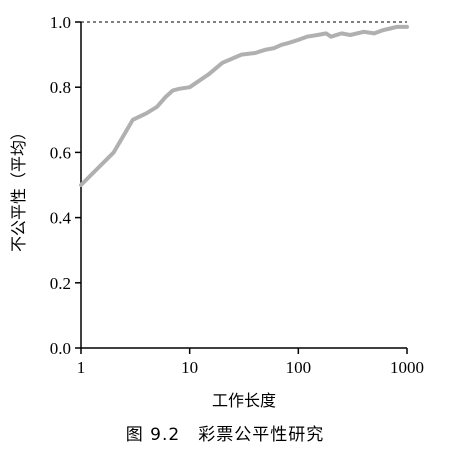 The width and height of the screenshot is (450, 458). What do you see at coordinates (18, 188) in the screenshot?
I see `y-axis-title: 不公平性（平均）` at bounding box center [18, 188].